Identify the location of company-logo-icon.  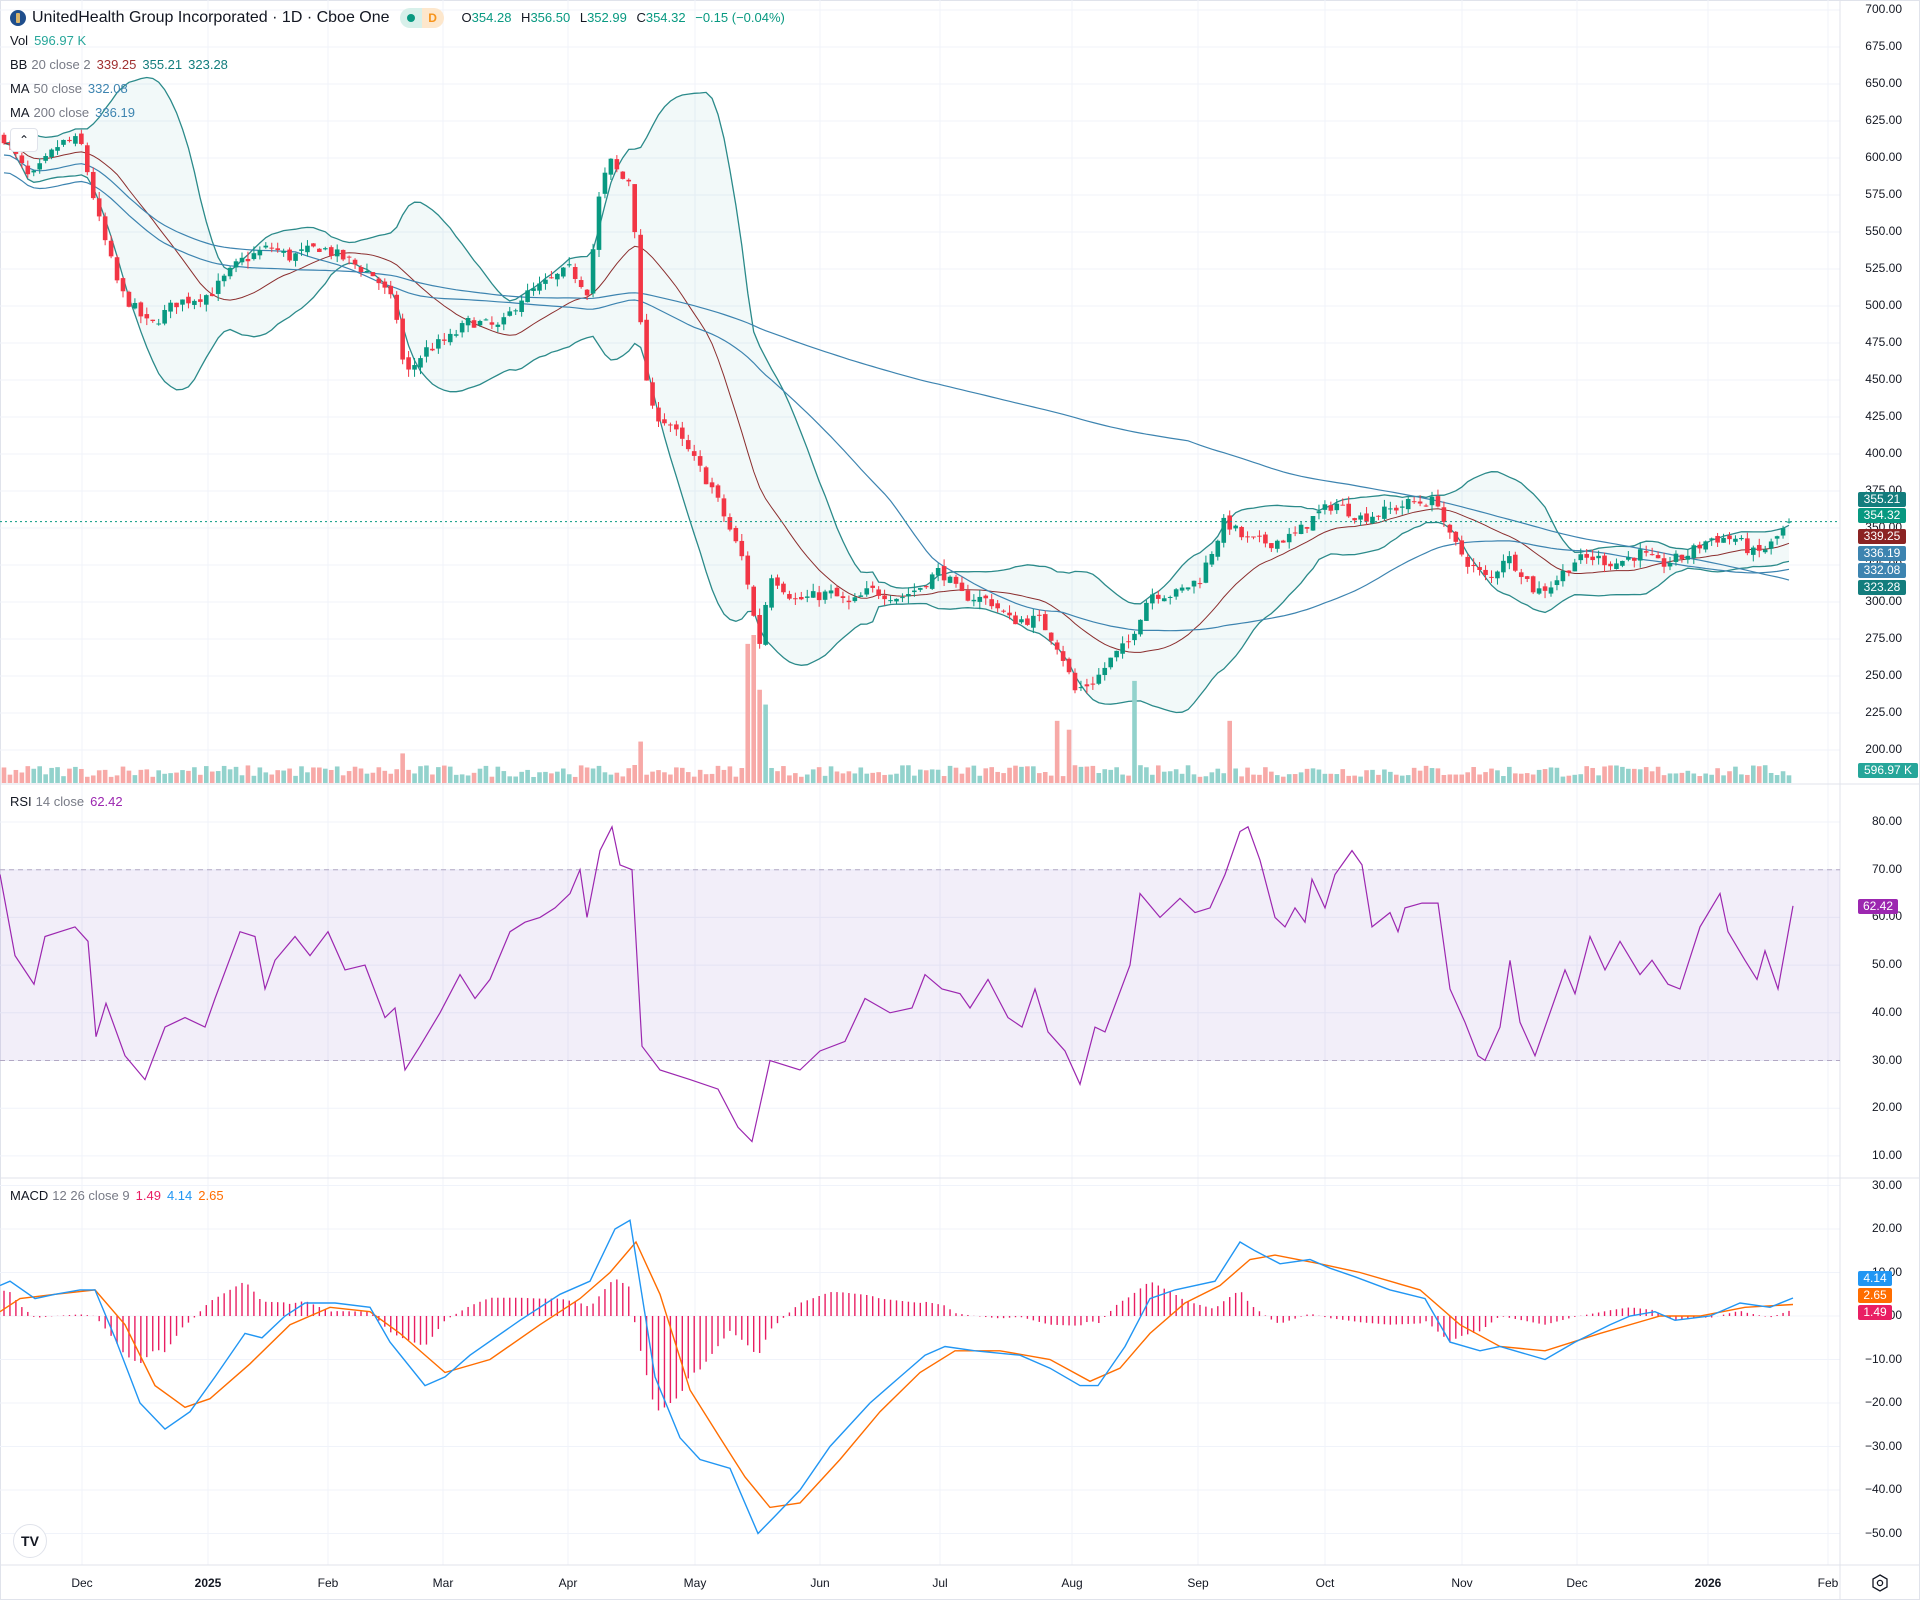
(18, 18).